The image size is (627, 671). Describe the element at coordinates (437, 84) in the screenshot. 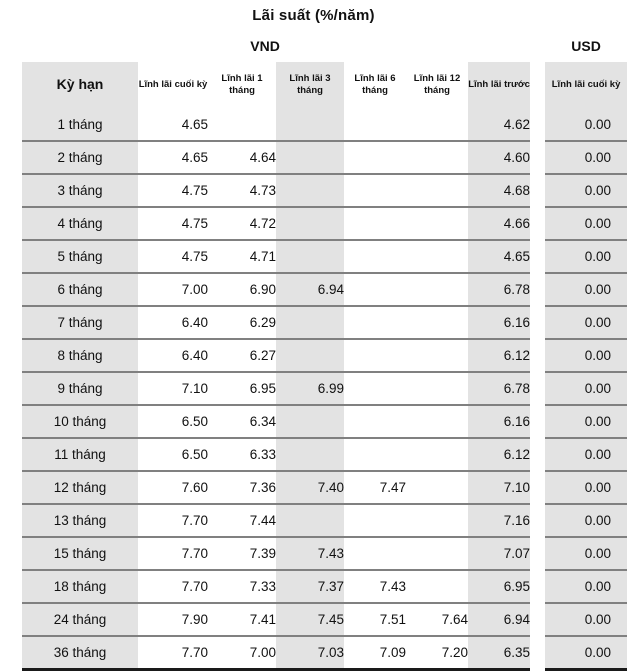

I see `column-header-vnd-monthly-12: Lĩnh lãi 12 tháng` at that location.